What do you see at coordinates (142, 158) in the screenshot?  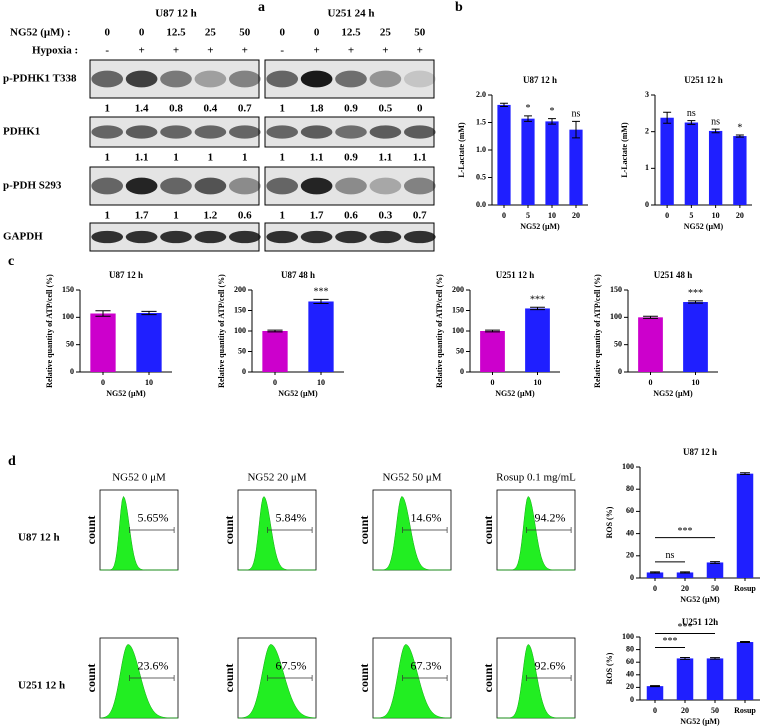 I see `band-quant: 1.1` at bounding box center [142, 158].